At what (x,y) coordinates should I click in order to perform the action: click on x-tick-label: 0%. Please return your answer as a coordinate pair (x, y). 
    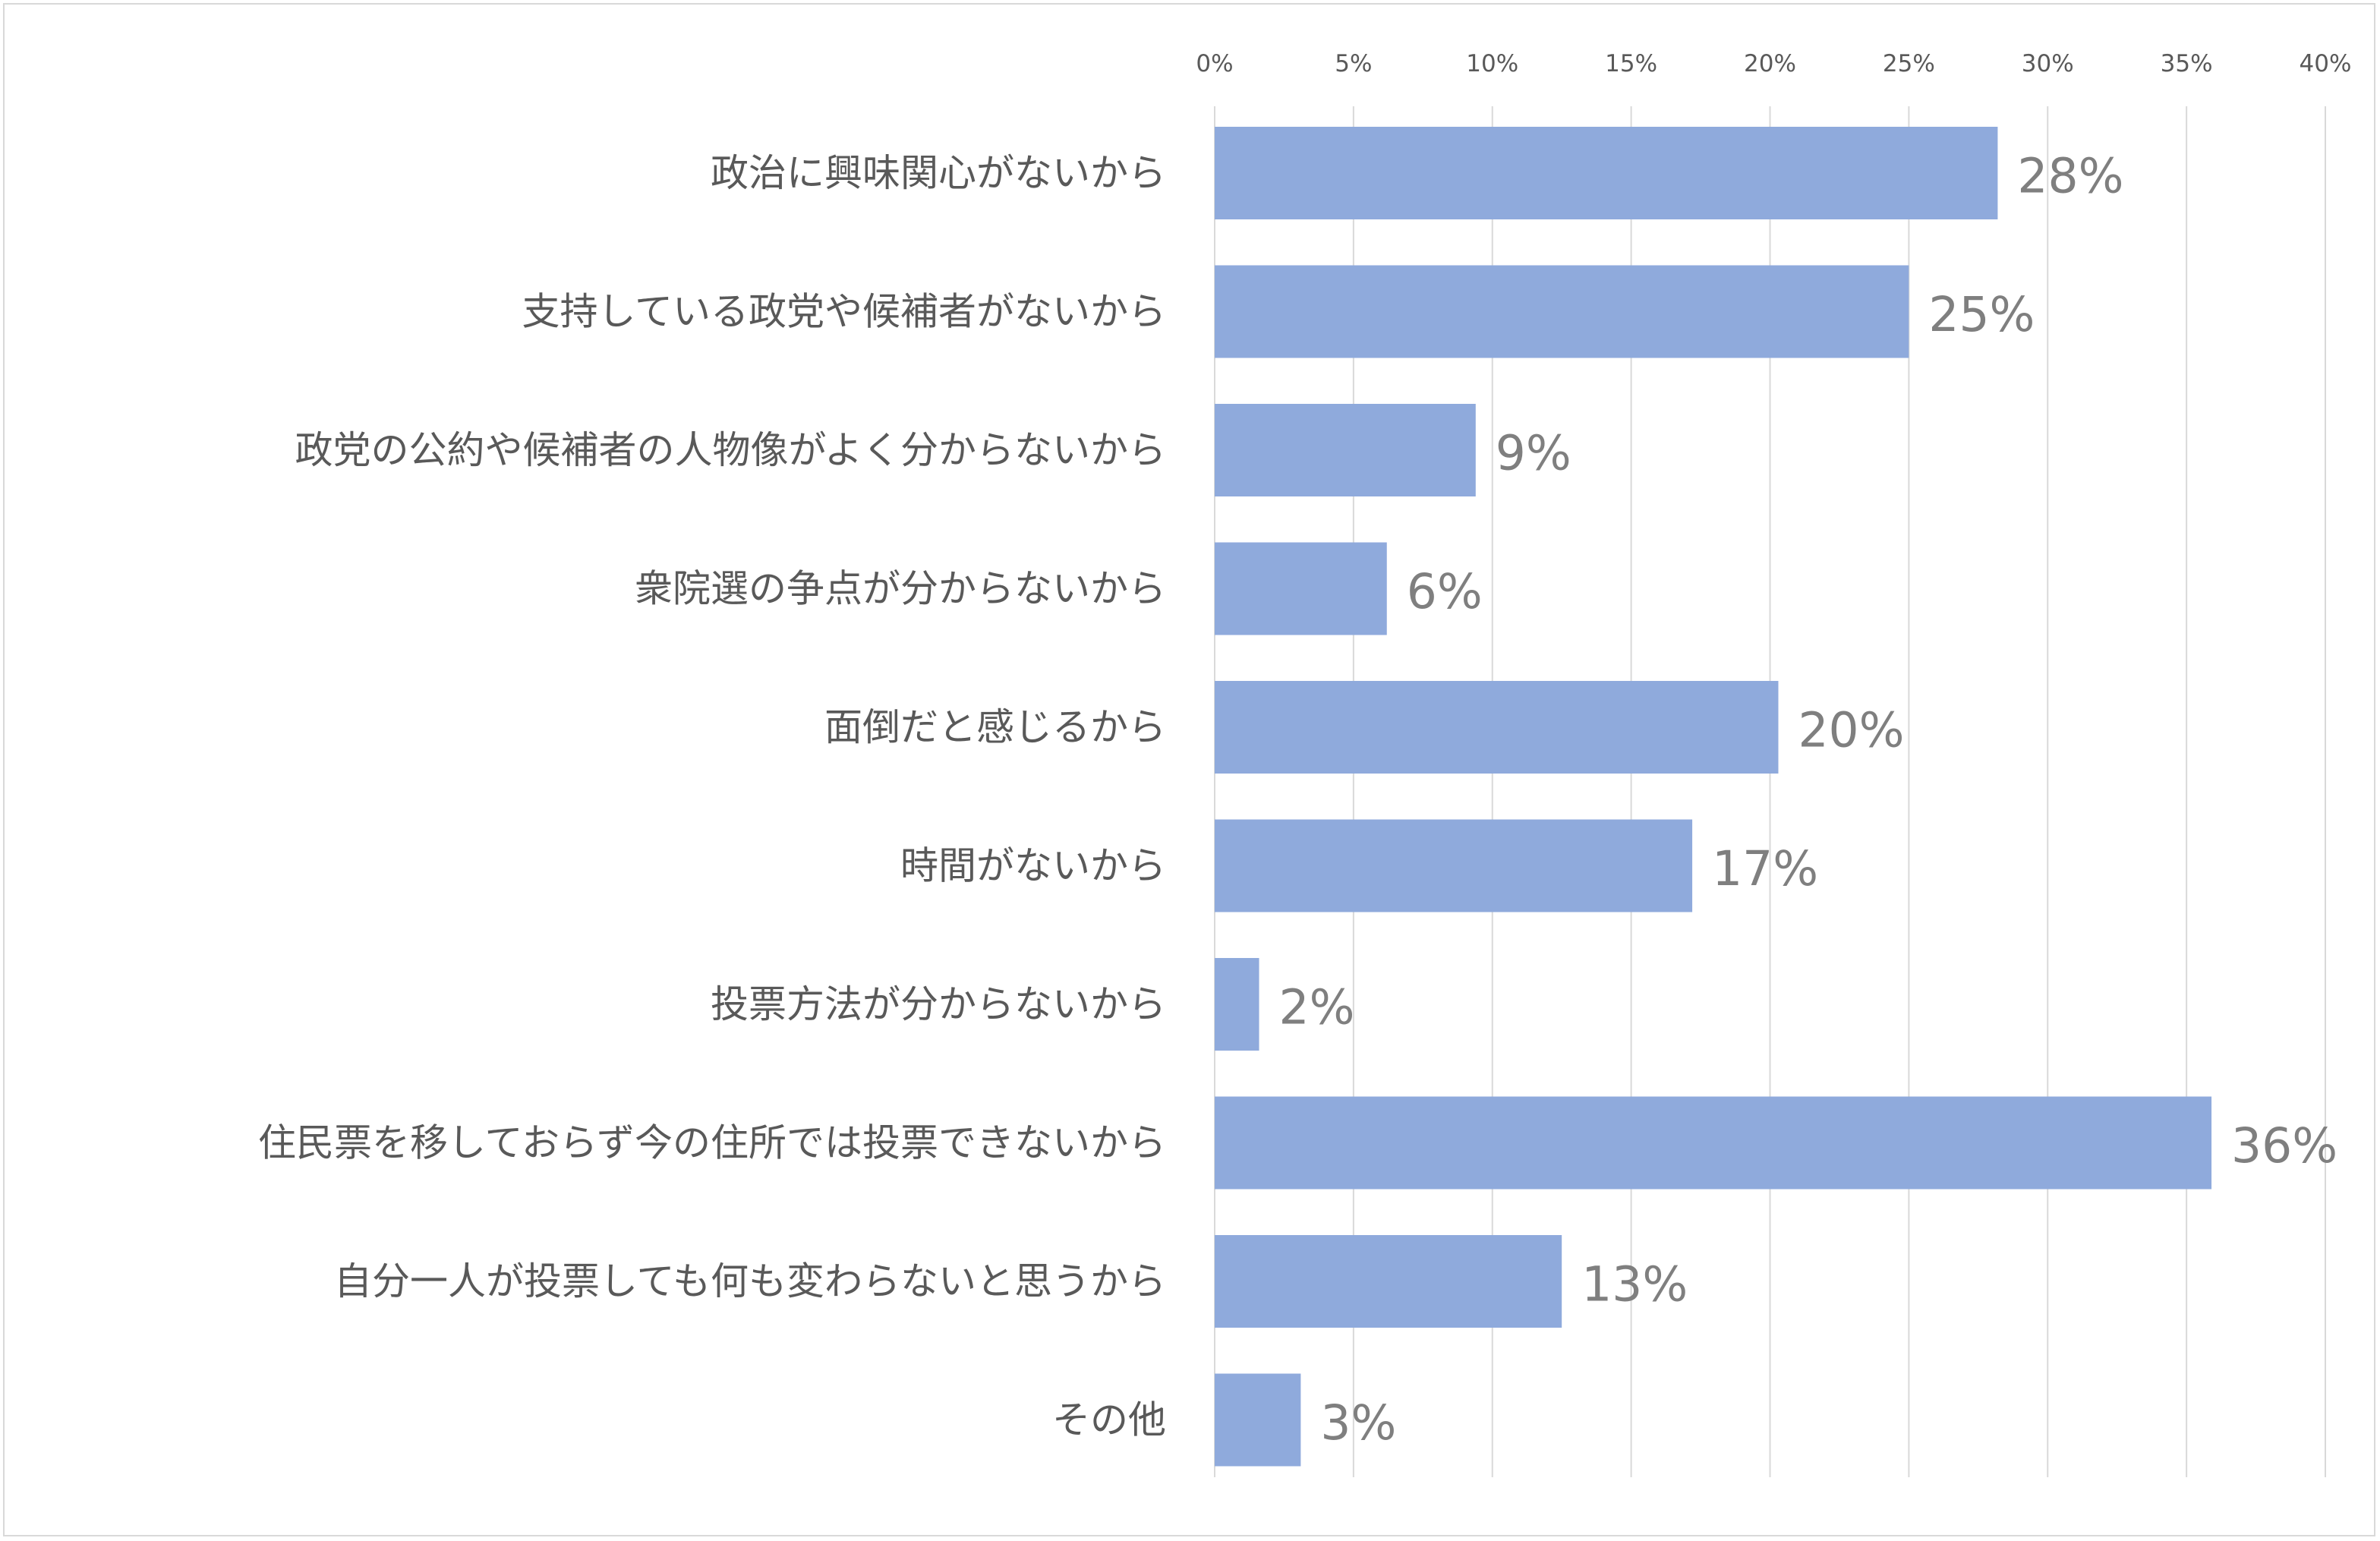
    Looking at the image, I should click on (1214, 63).